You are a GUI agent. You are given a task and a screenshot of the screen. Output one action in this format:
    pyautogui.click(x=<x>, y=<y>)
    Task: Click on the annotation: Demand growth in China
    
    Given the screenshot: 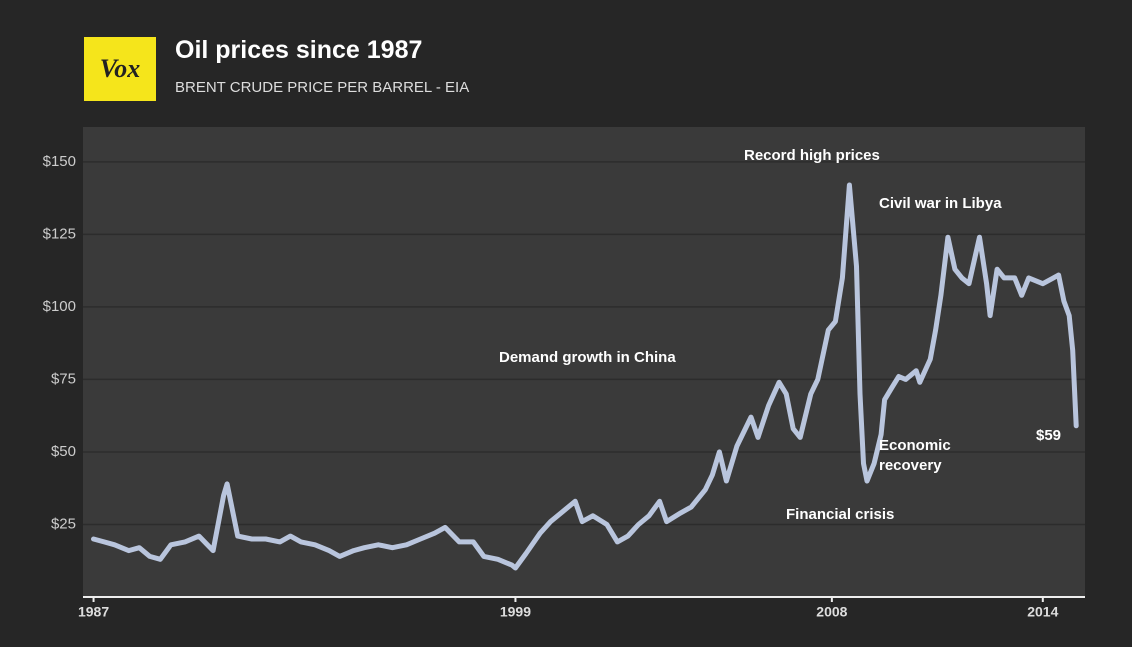 What is the action you would take?
    pyautogui.click(x=587, y=357)
    